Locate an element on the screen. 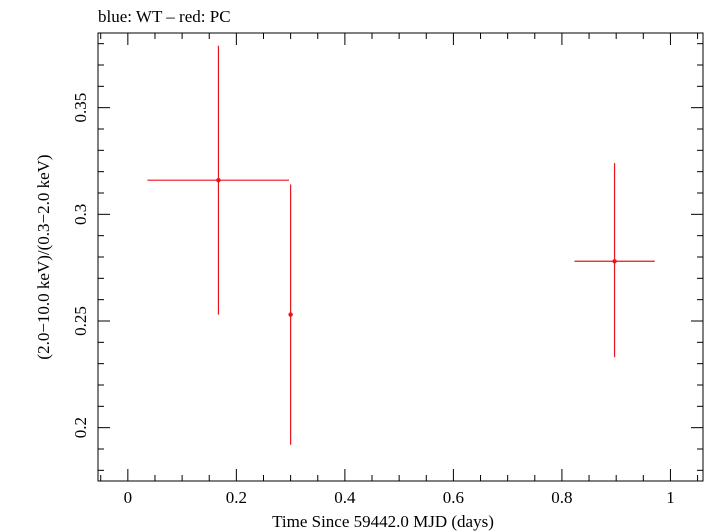  x-axis-label: Time Since 59442.0 MJD (days) is located at coordinates (383, 521).